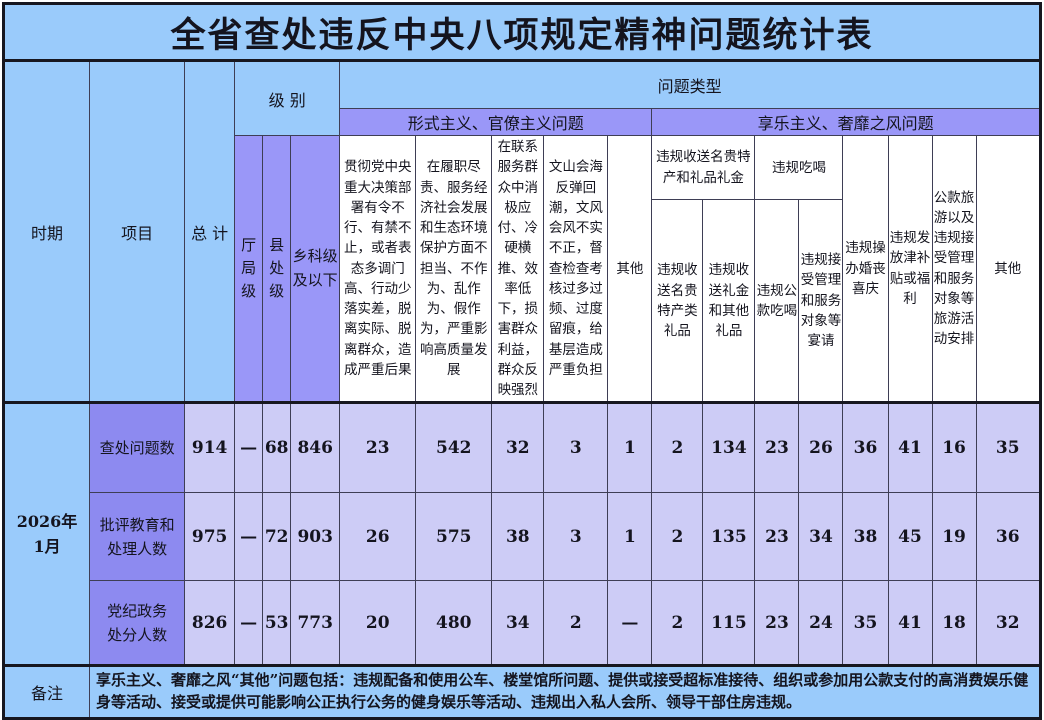 This screenshot has height=720, width=1044. What do you see at coordinates (378, 623) in the screenshot?
I see `cell-value: 20` at bounding box center [378, 623].